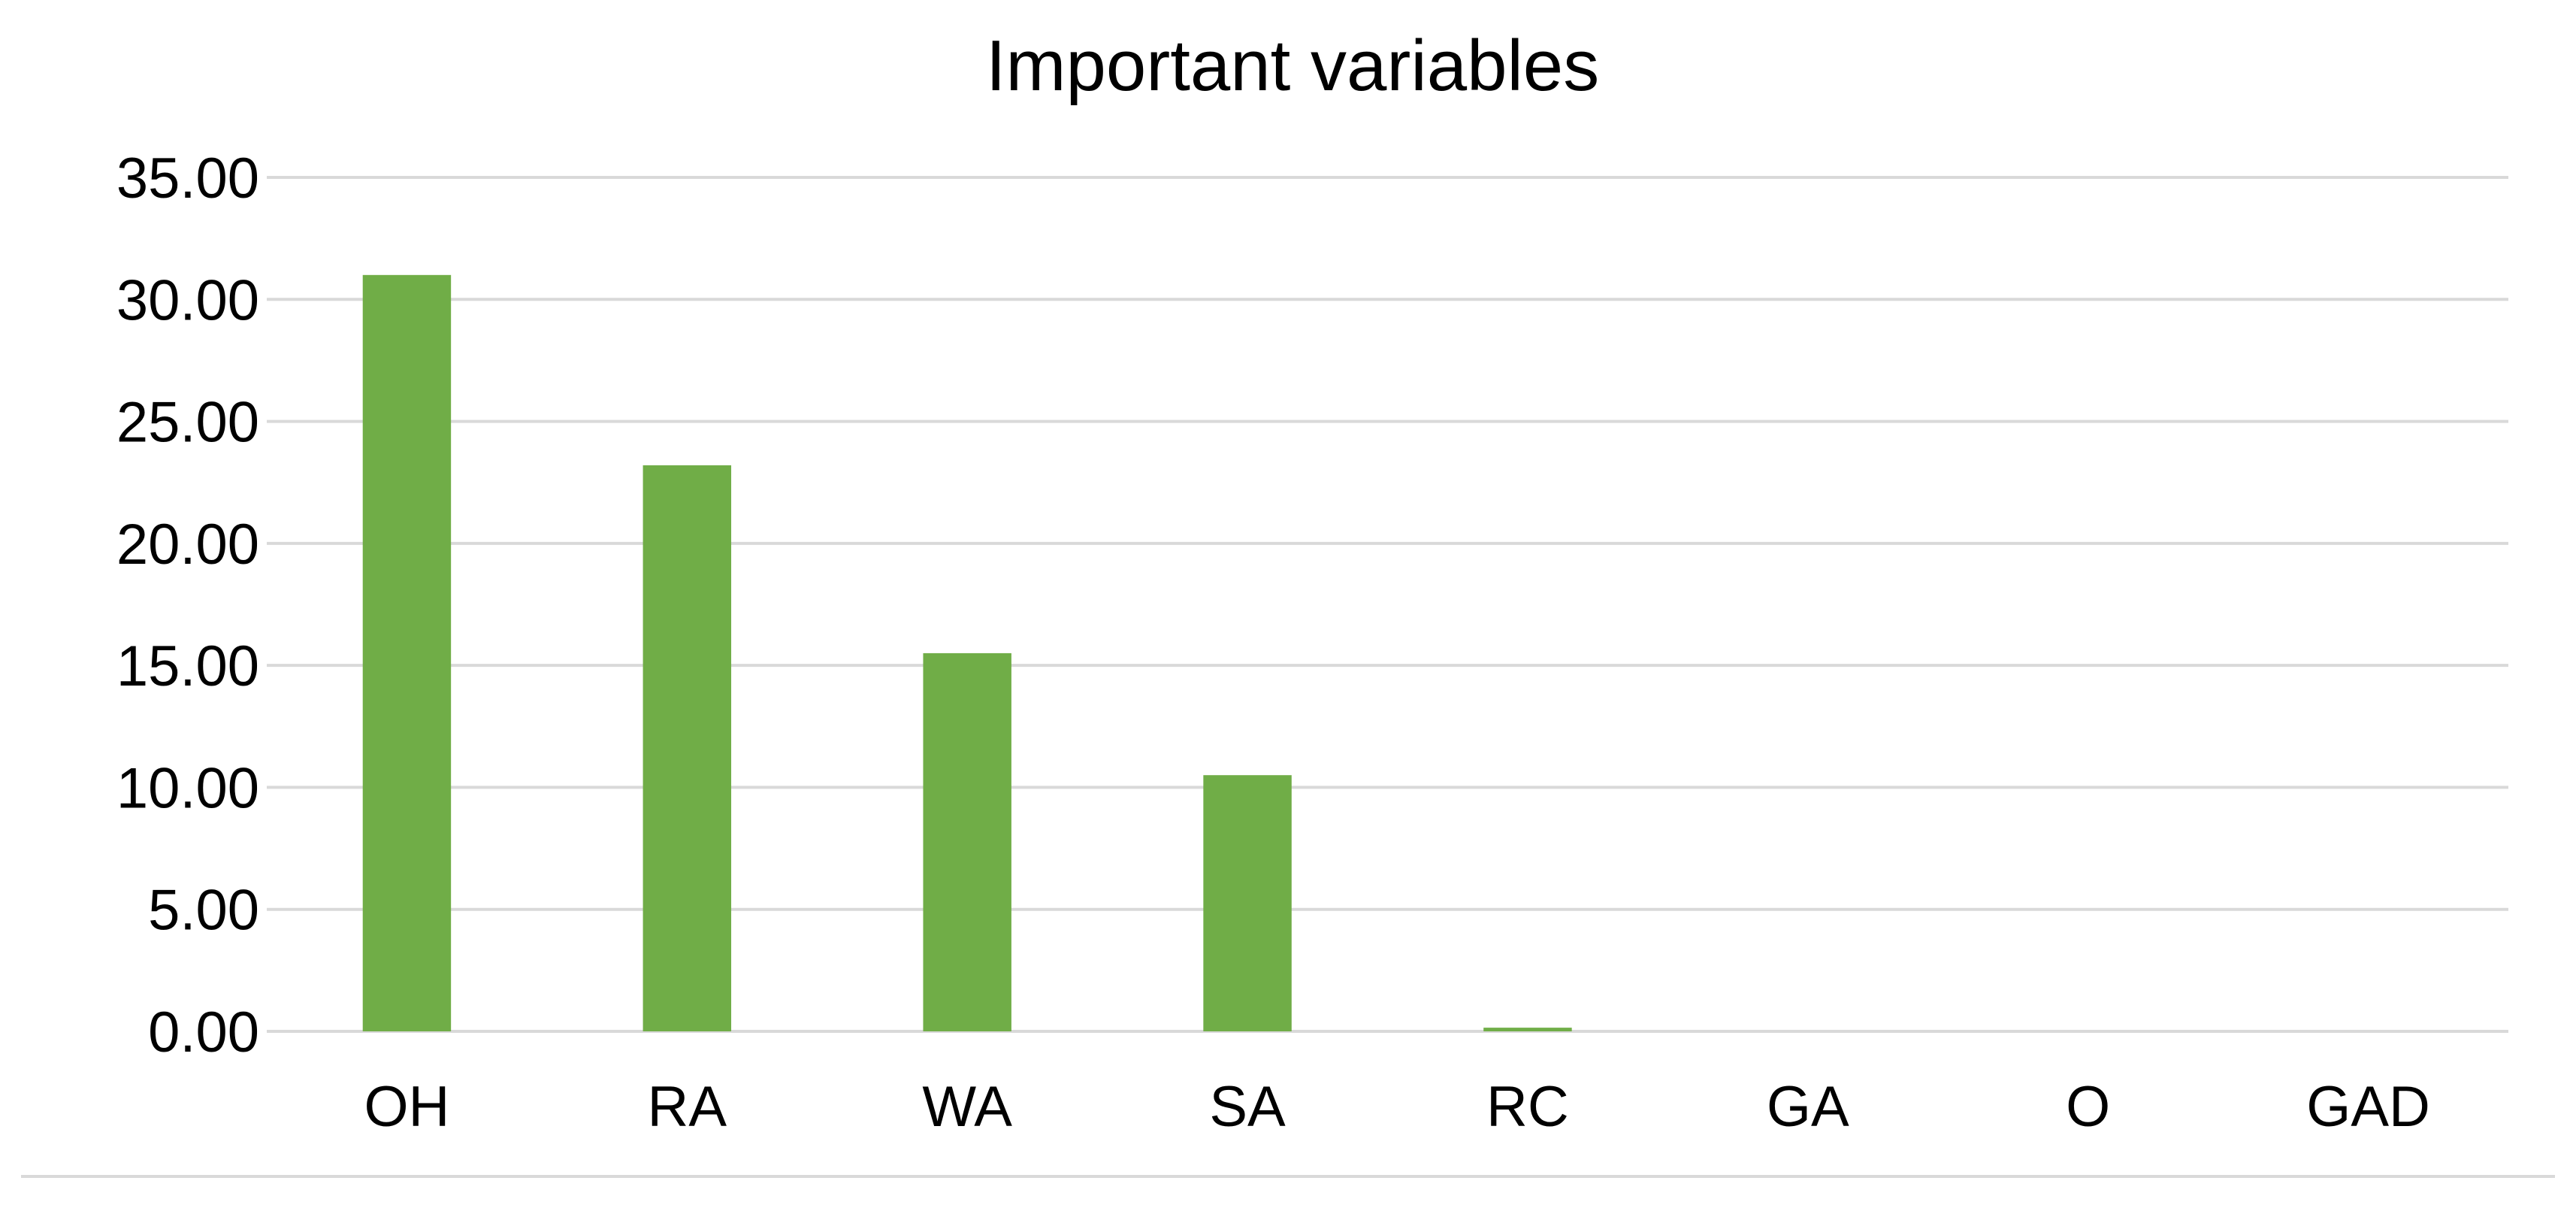  Describe the element at coordinates (188, 788) in the screenshot. I see `y-tick-label: 10.00` at that location.